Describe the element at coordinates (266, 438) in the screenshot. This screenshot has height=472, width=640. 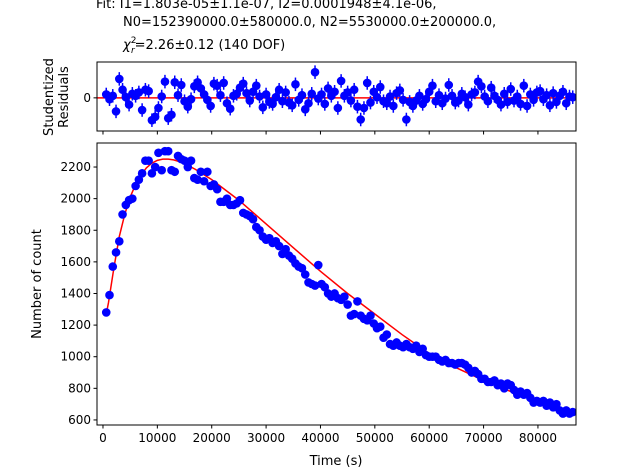
I see `x-tick-label: 30000` at that location.